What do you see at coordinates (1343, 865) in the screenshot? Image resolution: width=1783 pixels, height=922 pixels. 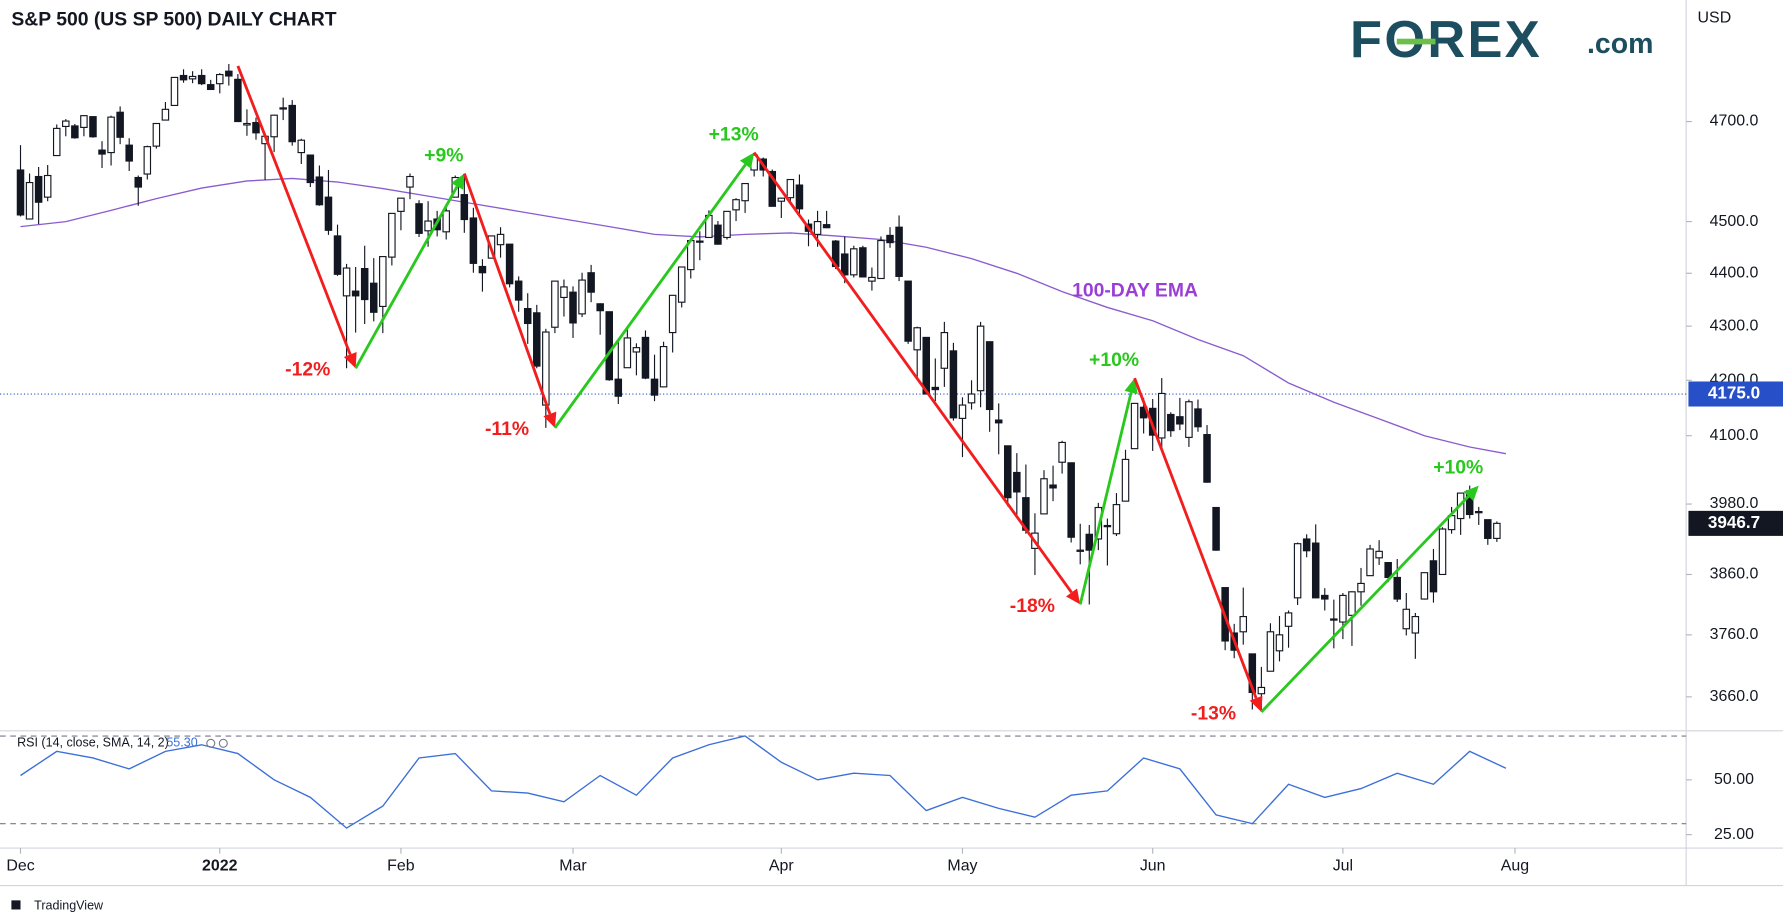 I see `x-tick-label: Jul` at bounding box center [1343, 865].